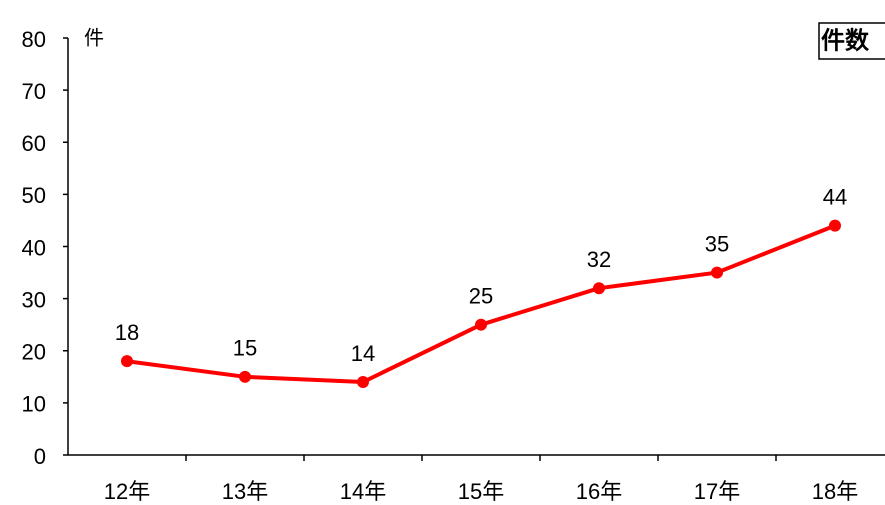 The image size is (885, 505). Describe the element at coordinates (94, 37) in the screenshot. I see `y-unit-label: 件` at that location.